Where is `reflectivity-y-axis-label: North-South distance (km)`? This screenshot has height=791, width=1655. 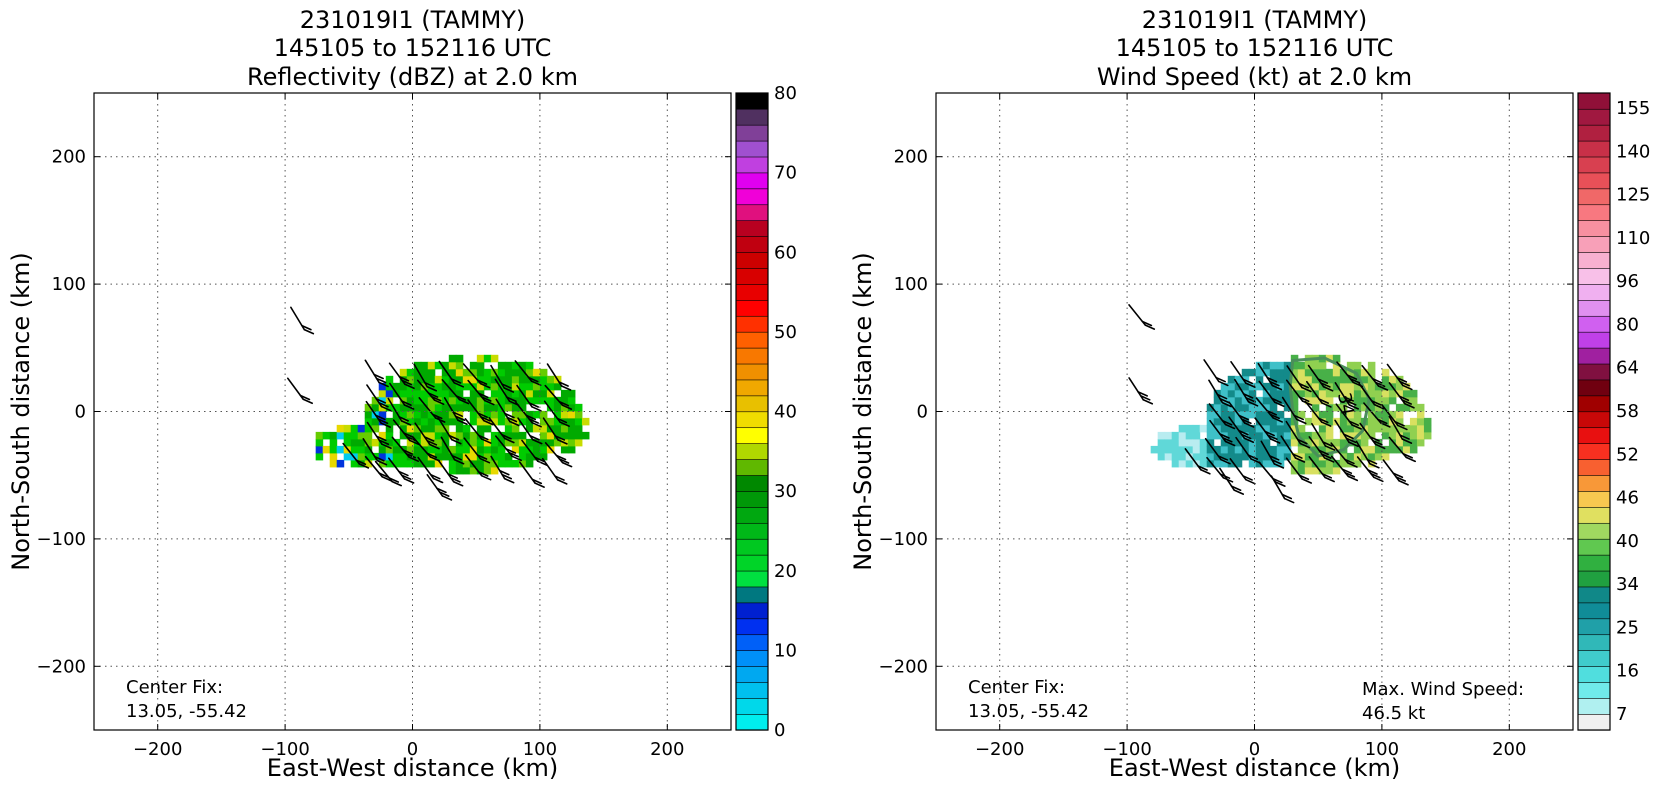
reflectivity-y-axis-label: North-South distance (km) is located at coordinates (21, 411).